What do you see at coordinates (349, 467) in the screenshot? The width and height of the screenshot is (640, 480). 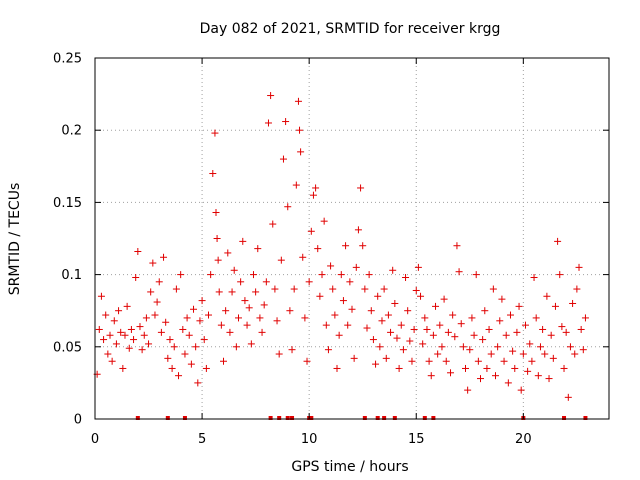 I see `x-axis-label: GPS time / hours` at bounding box center [349, 467].